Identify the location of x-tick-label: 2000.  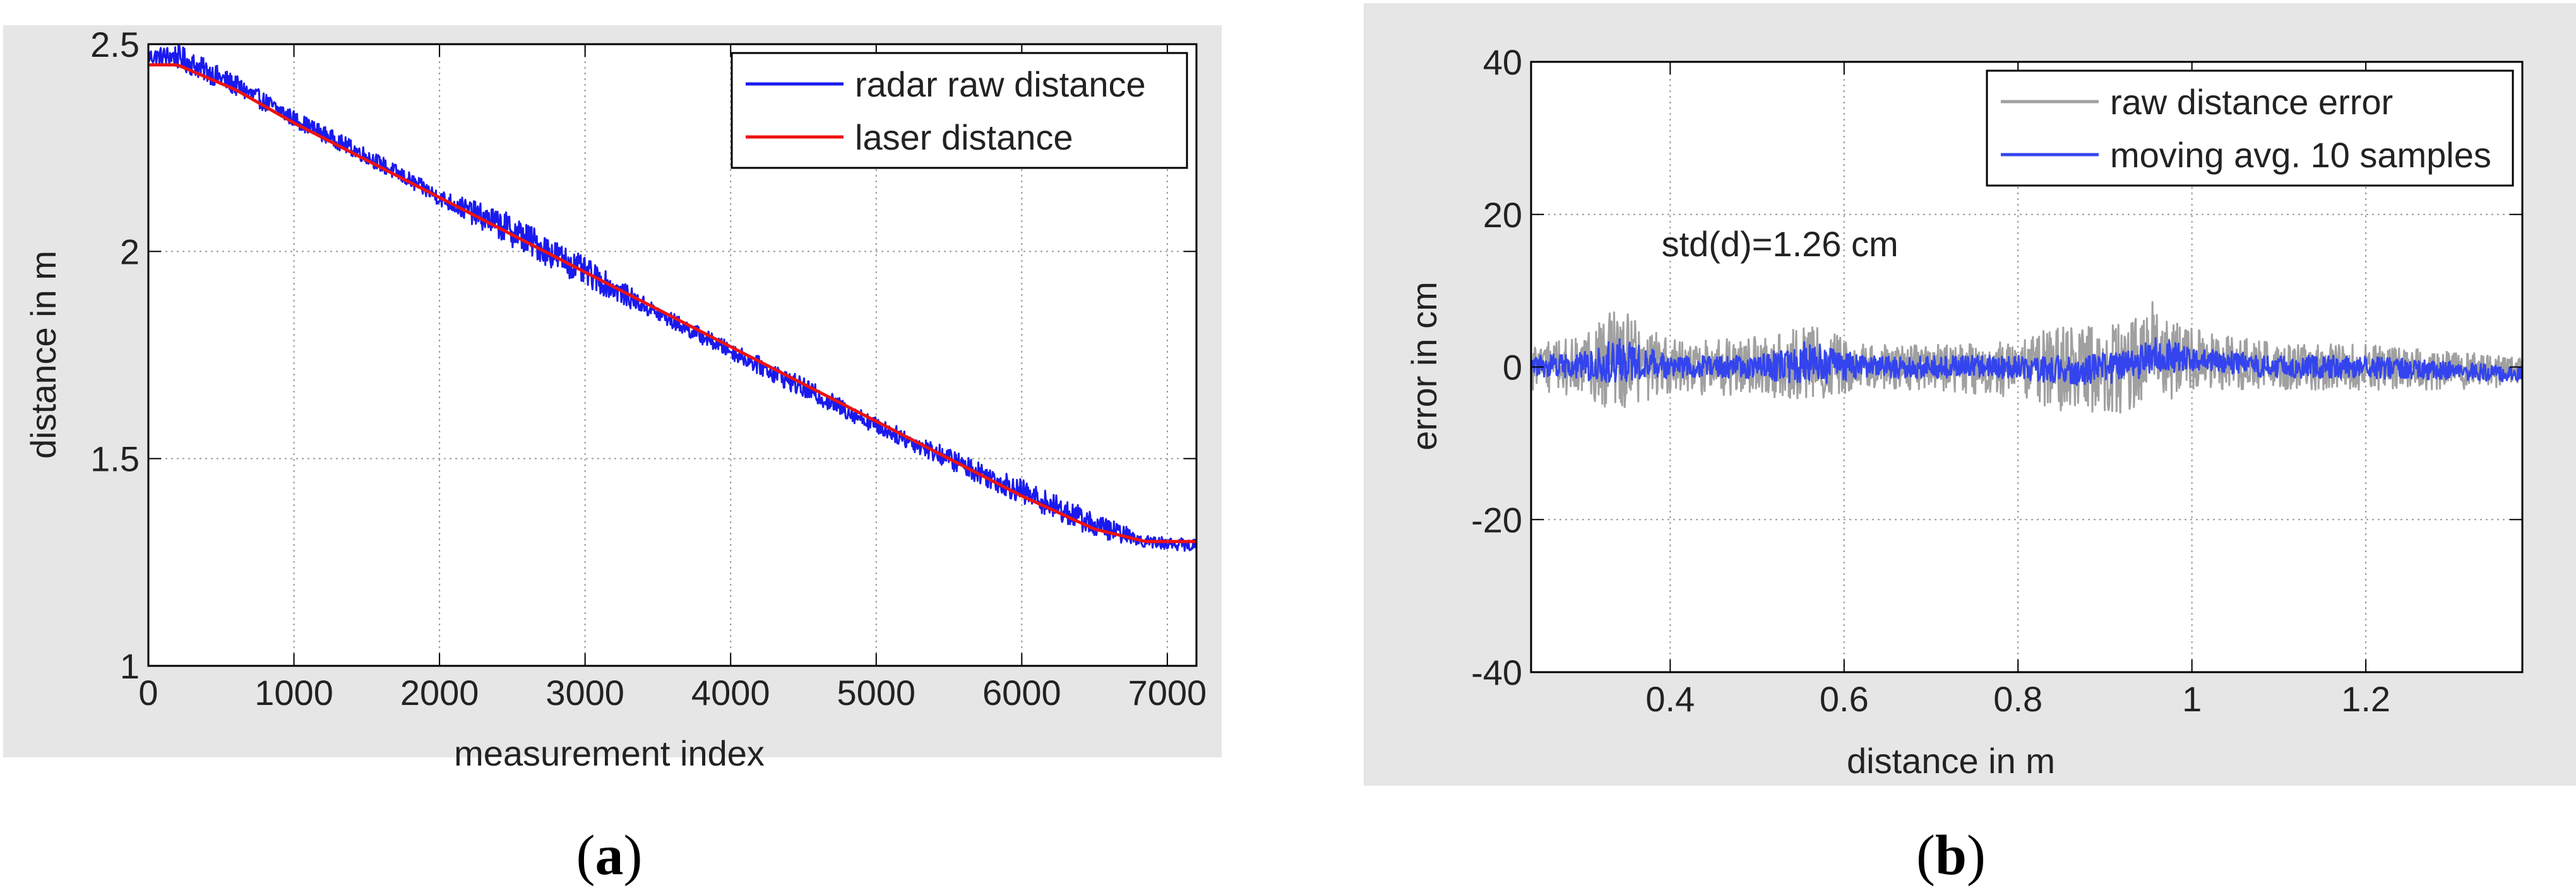
(439, 693).